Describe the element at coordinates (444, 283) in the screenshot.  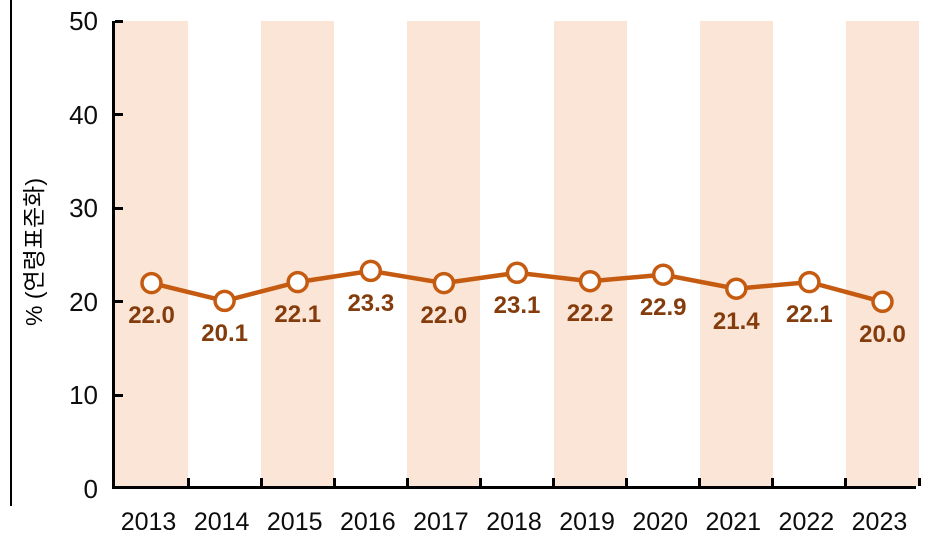
I see `data-point-marker-2017` at that location.